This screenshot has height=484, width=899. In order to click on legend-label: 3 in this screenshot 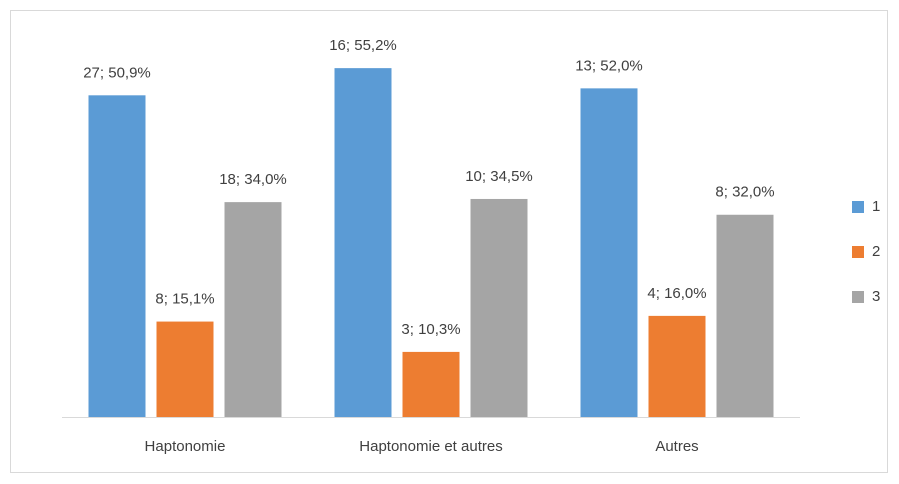, I will do `click(876, 296)`.